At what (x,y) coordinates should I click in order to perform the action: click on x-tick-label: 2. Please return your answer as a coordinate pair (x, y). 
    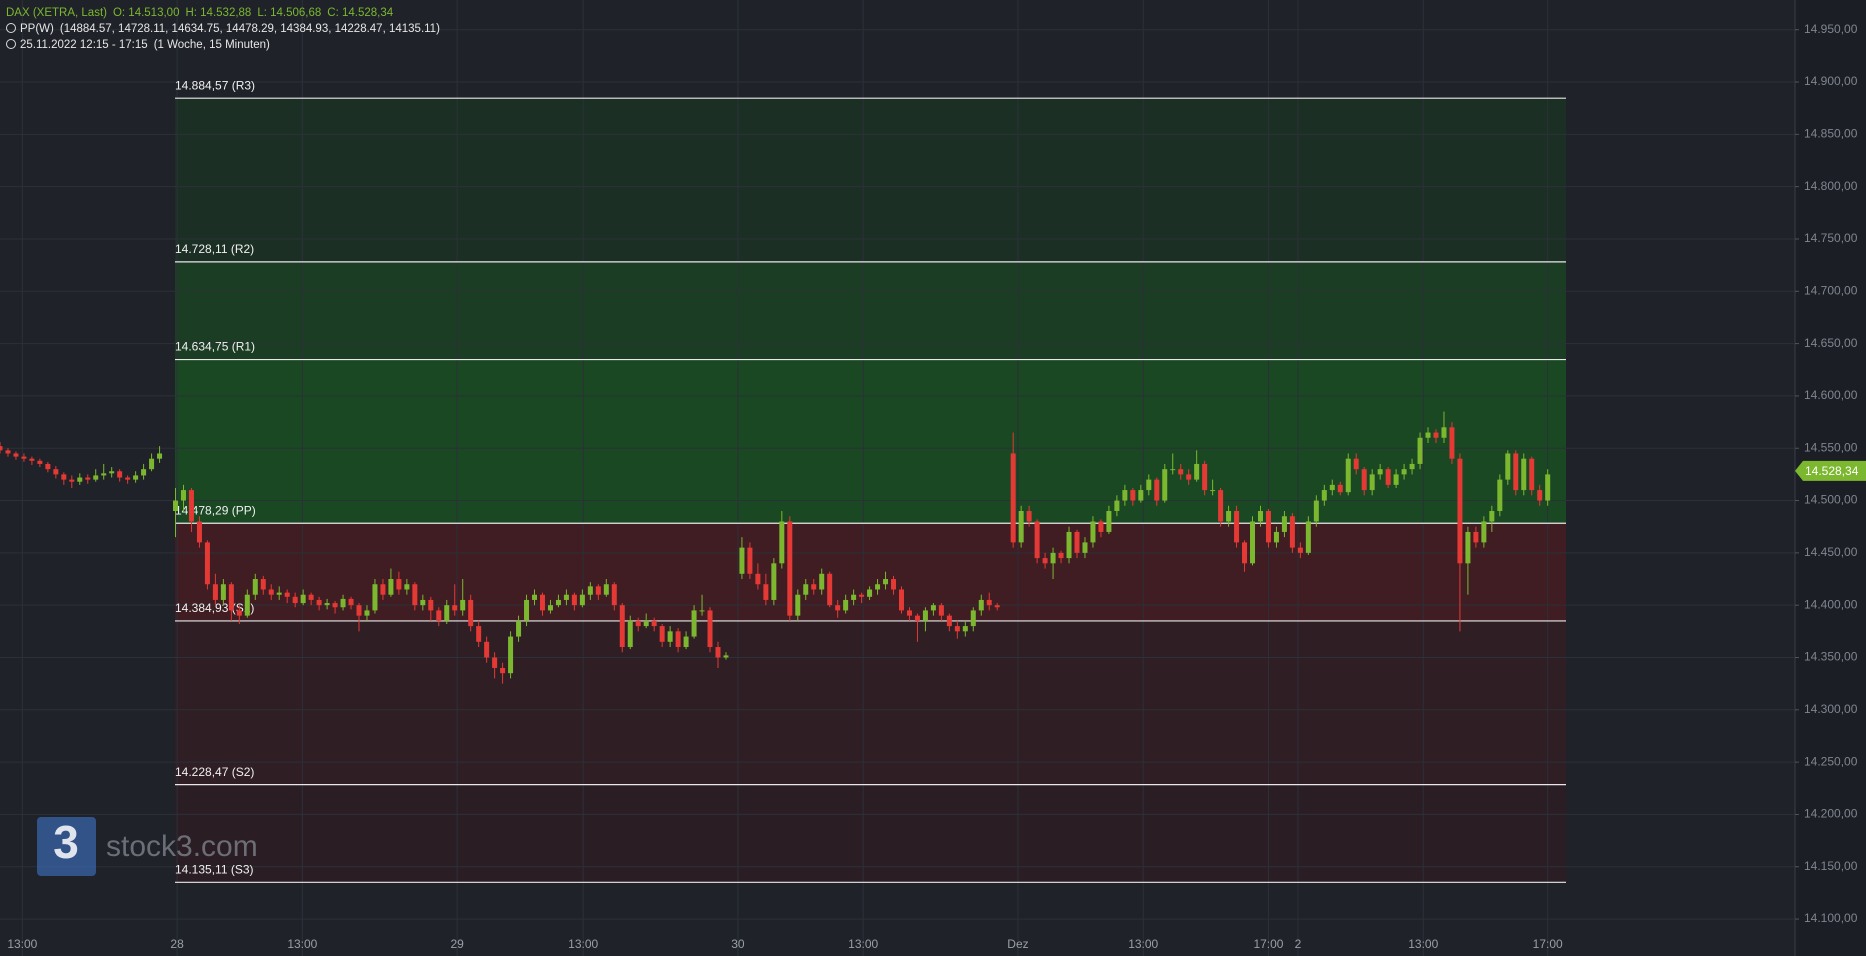
    Looking at the image, I should click on (1298, 944).